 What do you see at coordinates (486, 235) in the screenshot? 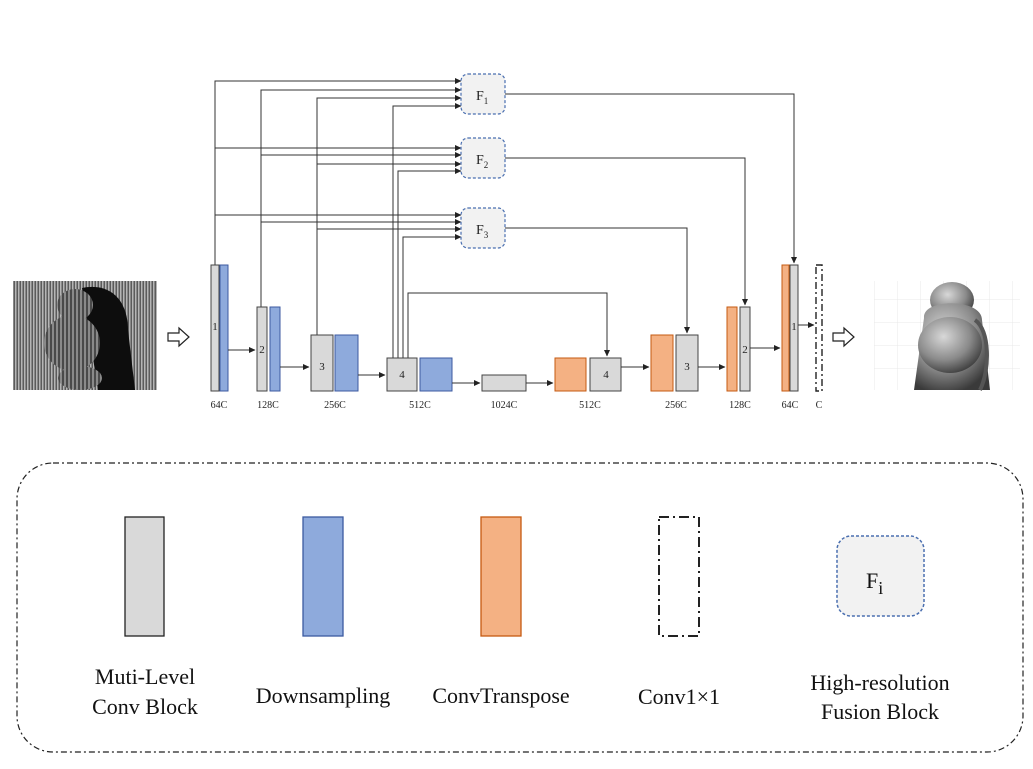
I see `fusion-f3-sub: 3` at bounding box center [486, 235].